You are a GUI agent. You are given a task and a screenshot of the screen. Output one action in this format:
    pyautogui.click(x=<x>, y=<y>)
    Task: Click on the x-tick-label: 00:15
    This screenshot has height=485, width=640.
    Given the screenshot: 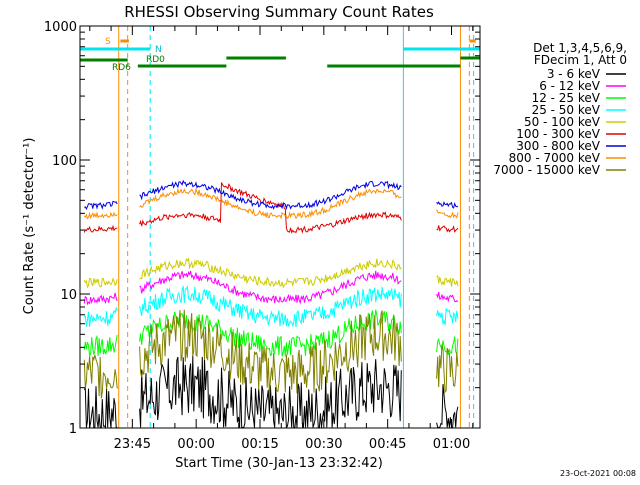 What is the action you would take?
    pyautogui.click(x=259, y=444)
    